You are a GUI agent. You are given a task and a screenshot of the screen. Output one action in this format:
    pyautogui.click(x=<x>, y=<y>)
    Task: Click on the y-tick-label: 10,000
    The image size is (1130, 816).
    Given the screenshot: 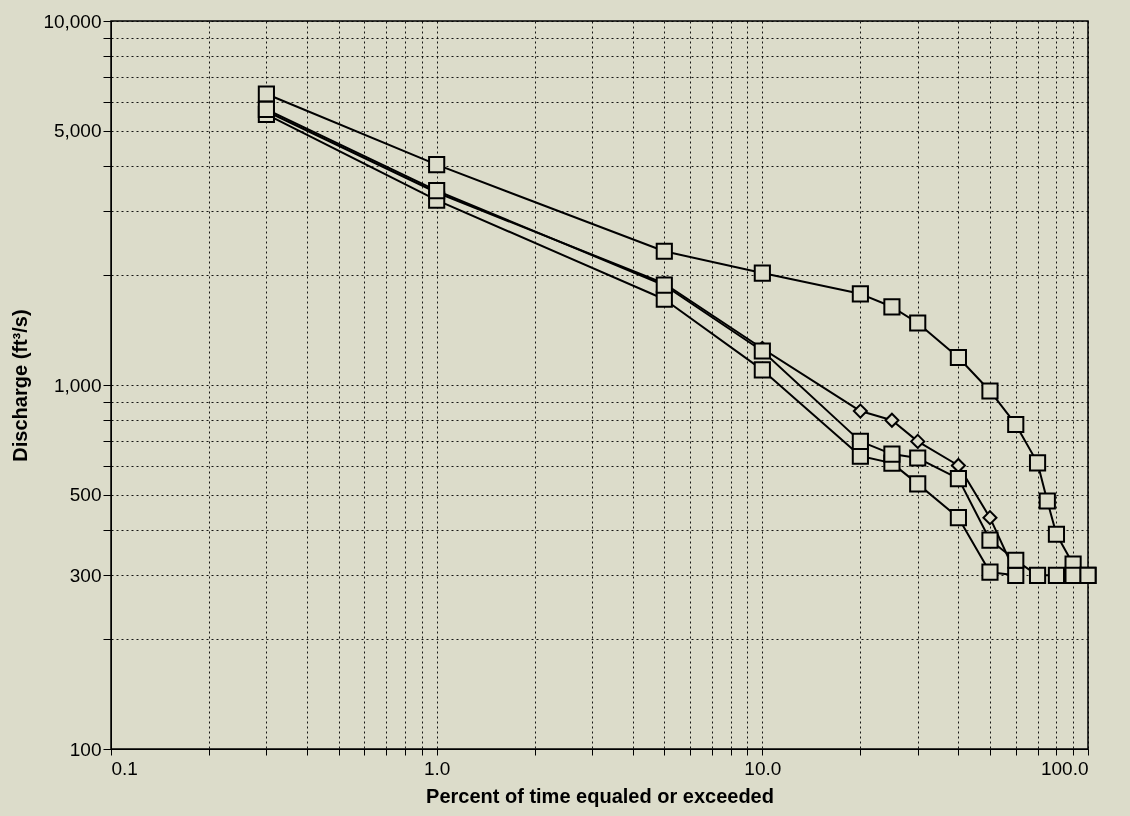 What is the action you would take?
    pyautogui.click(x=72, y=21)
    